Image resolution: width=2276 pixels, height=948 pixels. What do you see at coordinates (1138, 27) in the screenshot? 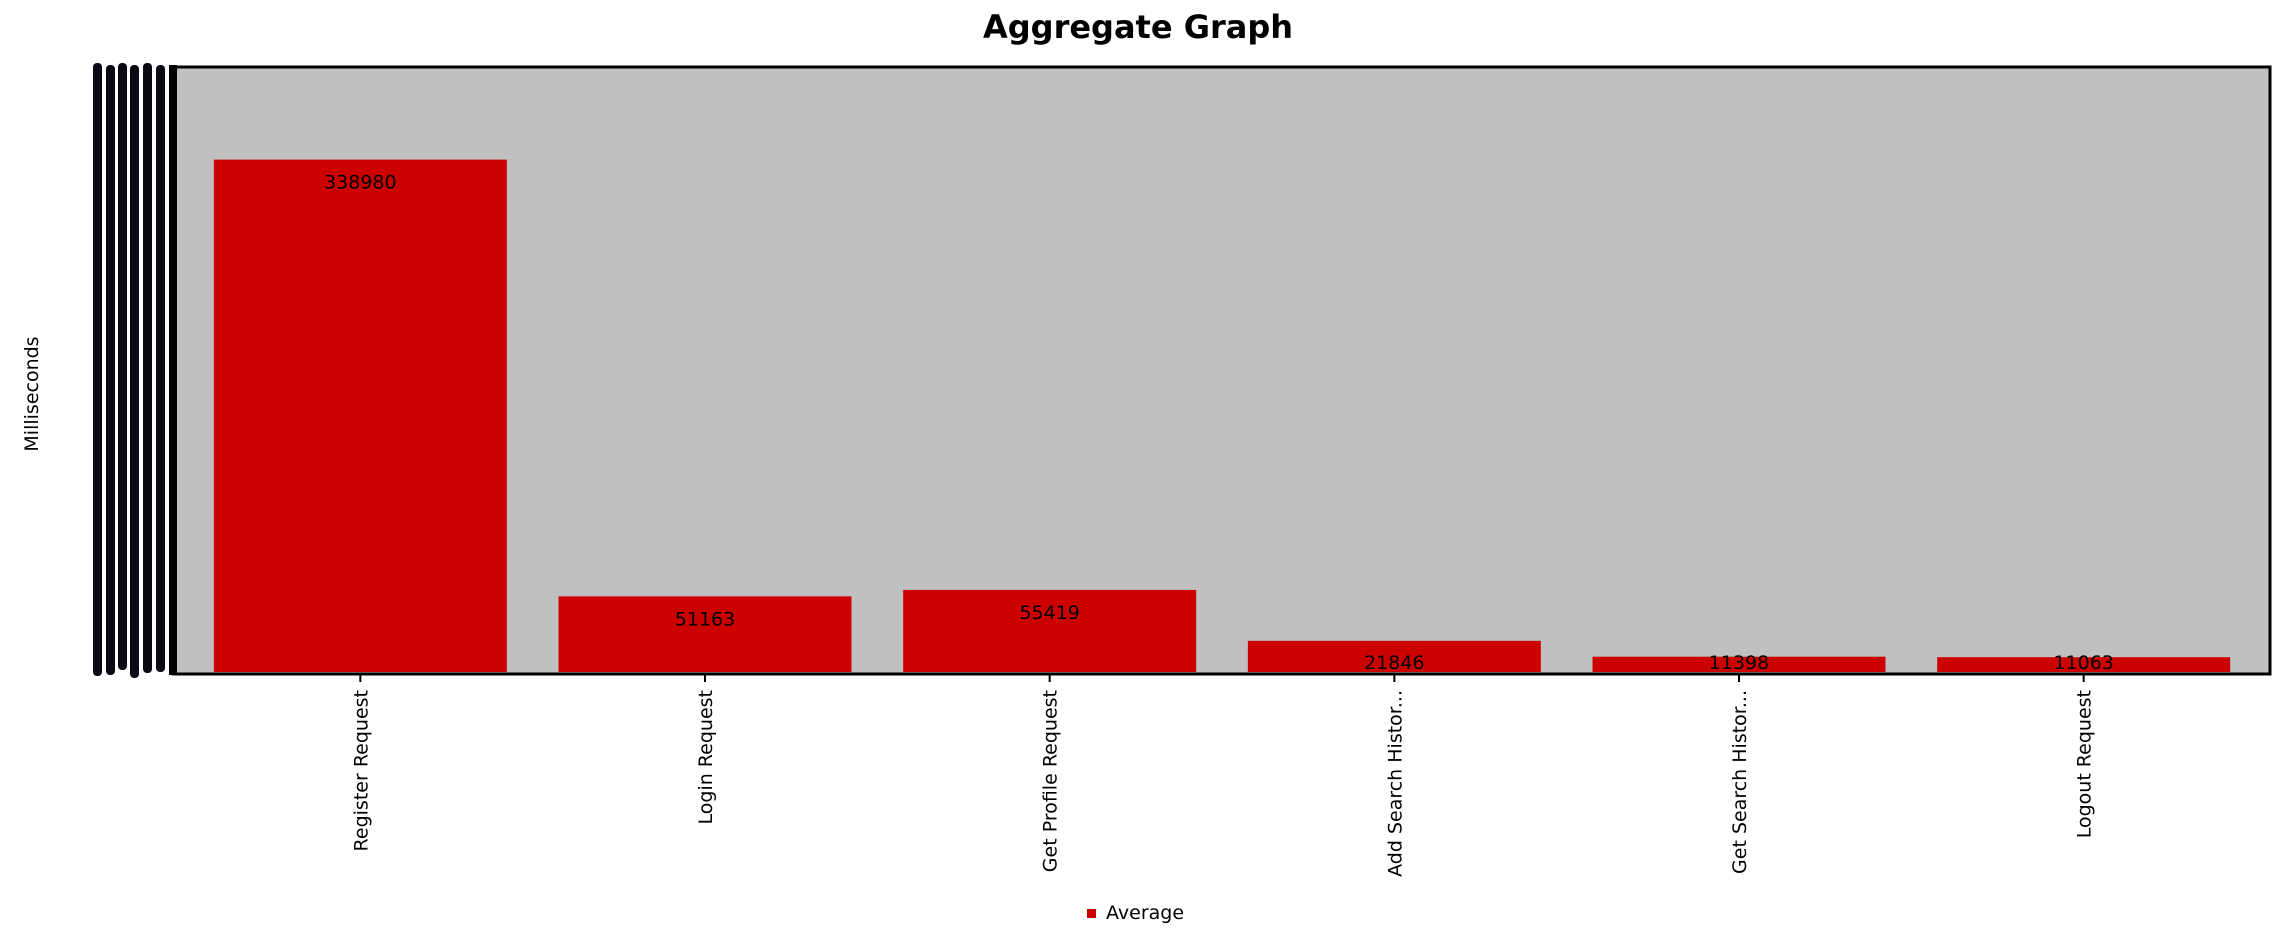
I see `chart-title: Aggregate Graph` at bounding box center [1138, 27].